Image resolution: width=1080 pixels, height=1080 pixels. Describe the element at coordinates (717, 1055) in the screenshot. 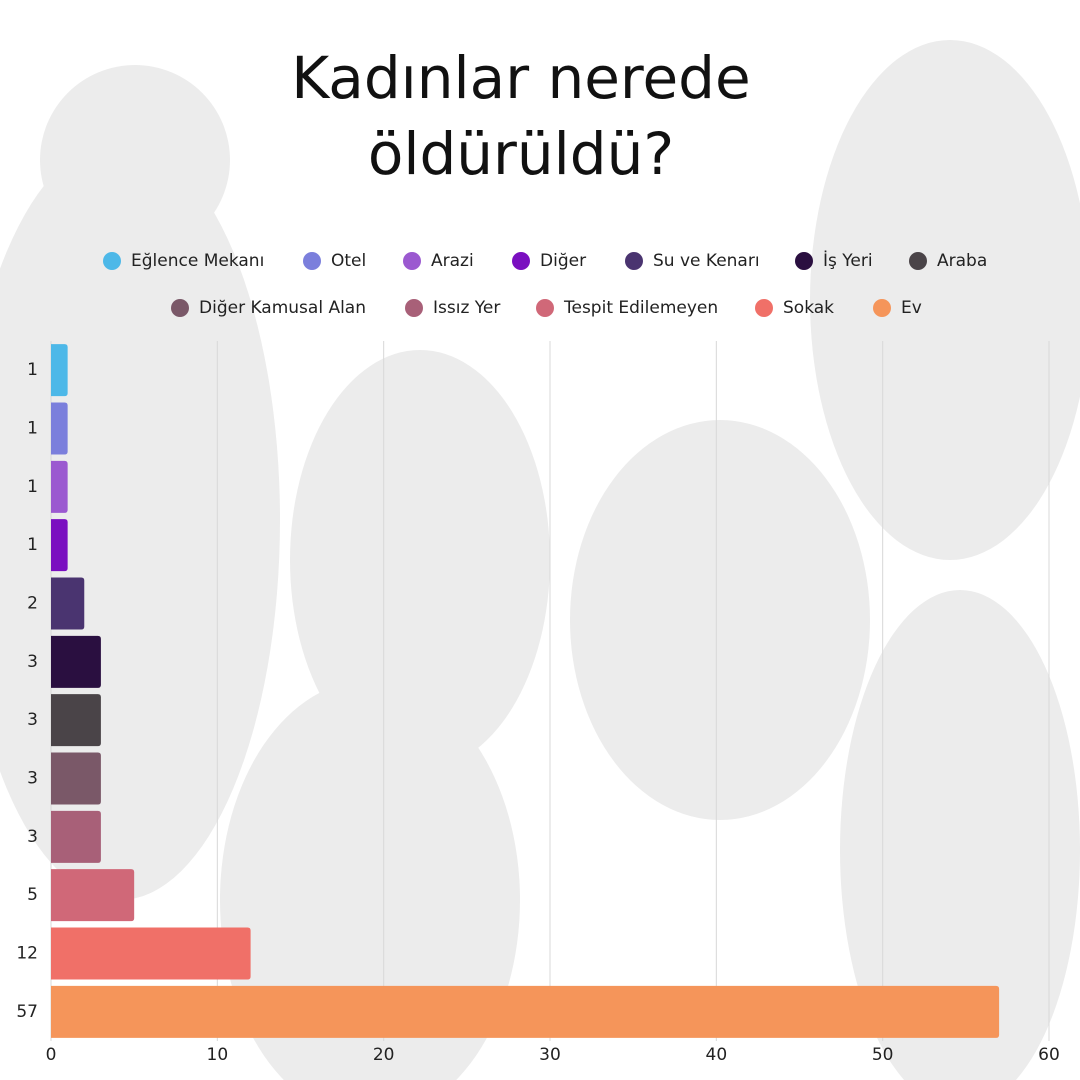

I see `x-tick-label: 40` at that location.